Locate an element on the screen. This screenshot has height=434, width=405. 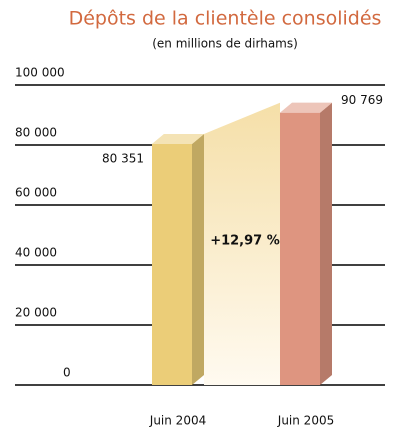
growth-band is located at coordinates (242, 244).